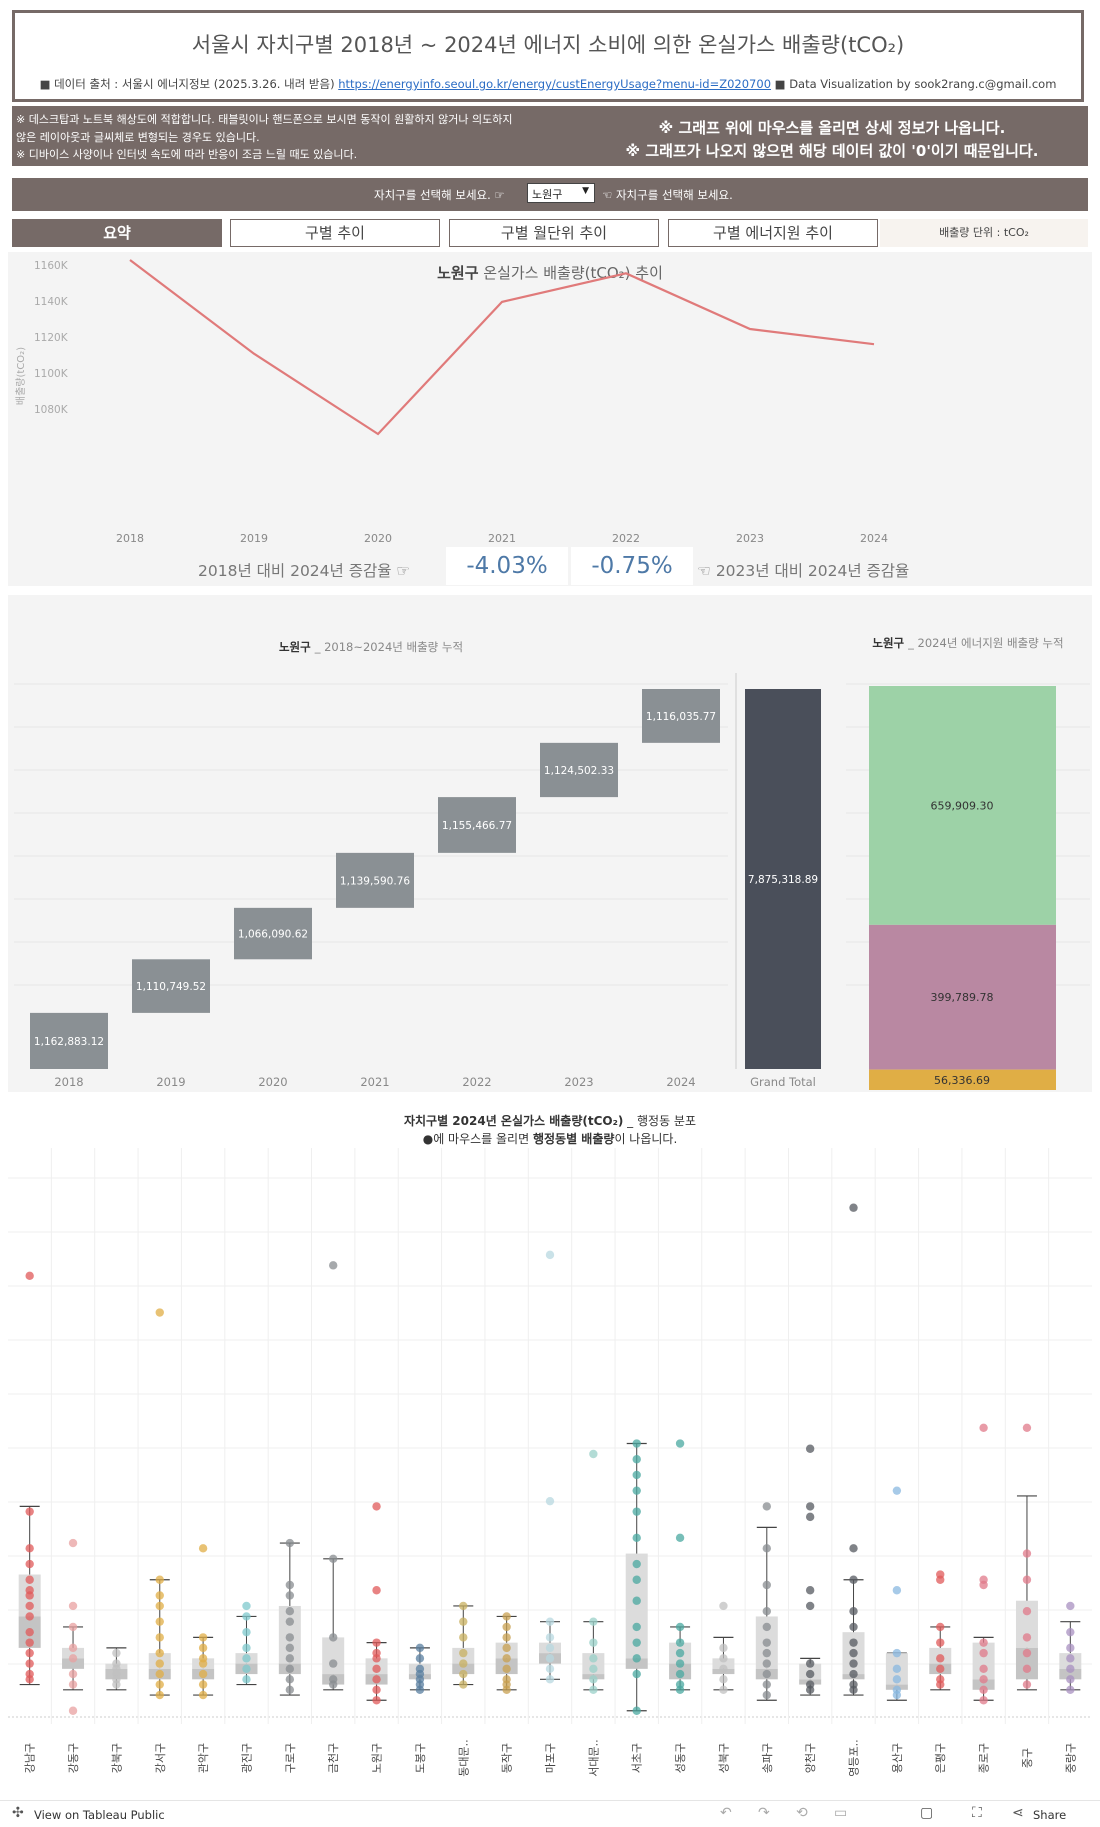 The image size is (1100, 1827). I want to click on growth-label-2023: ☜ 2023년 대비 2024년 증감율, so click(803, 571).